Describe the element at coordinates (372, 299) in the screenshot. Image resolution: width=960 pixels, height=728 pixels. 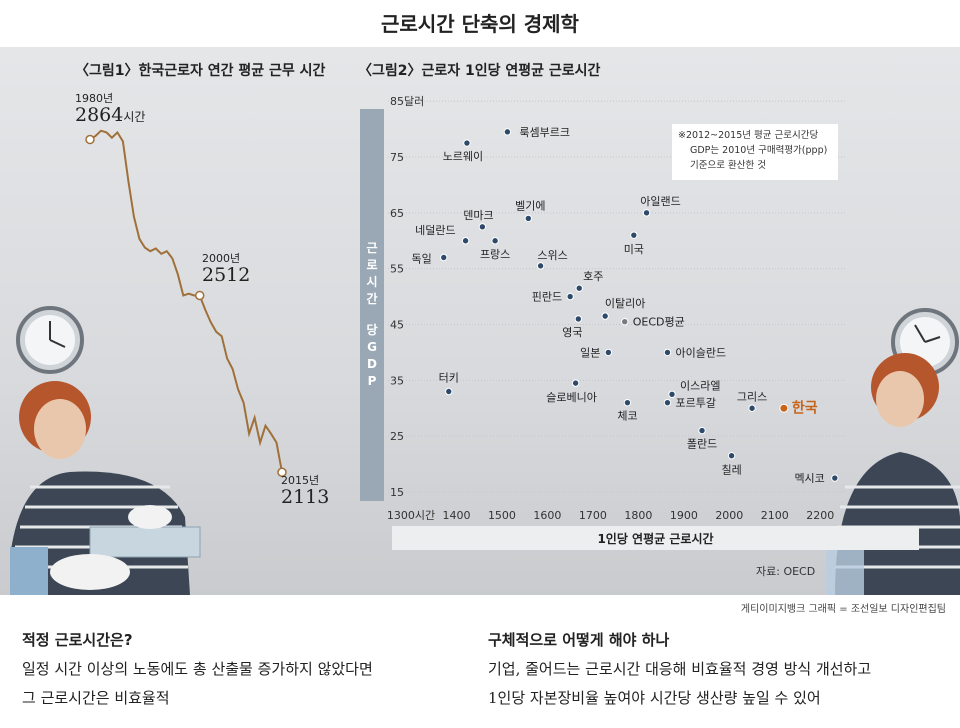
I see `y-axis-label-char: 간` at that location.